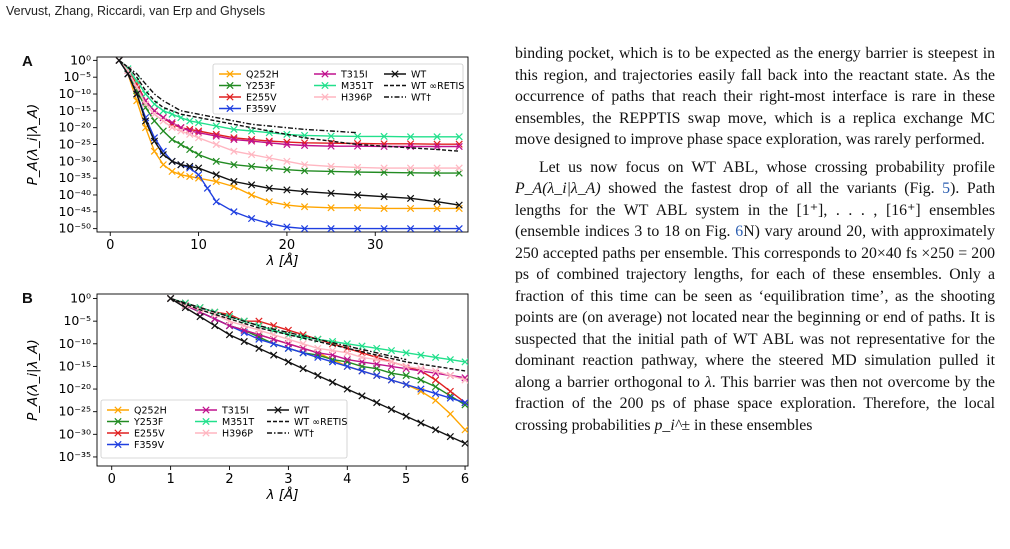  What do you see at coordinates (465, 479) in the screenshot?
I see `x-tick-label: 6` at bounding box center [465, 479].